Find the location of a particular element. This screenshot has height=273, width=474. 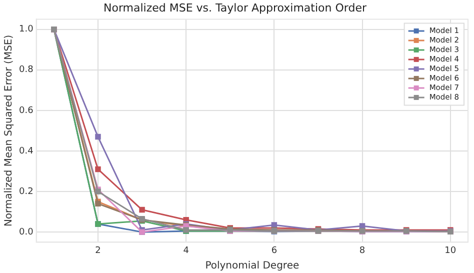

x-tick-label: 6 is located at coordinates (274, 251).